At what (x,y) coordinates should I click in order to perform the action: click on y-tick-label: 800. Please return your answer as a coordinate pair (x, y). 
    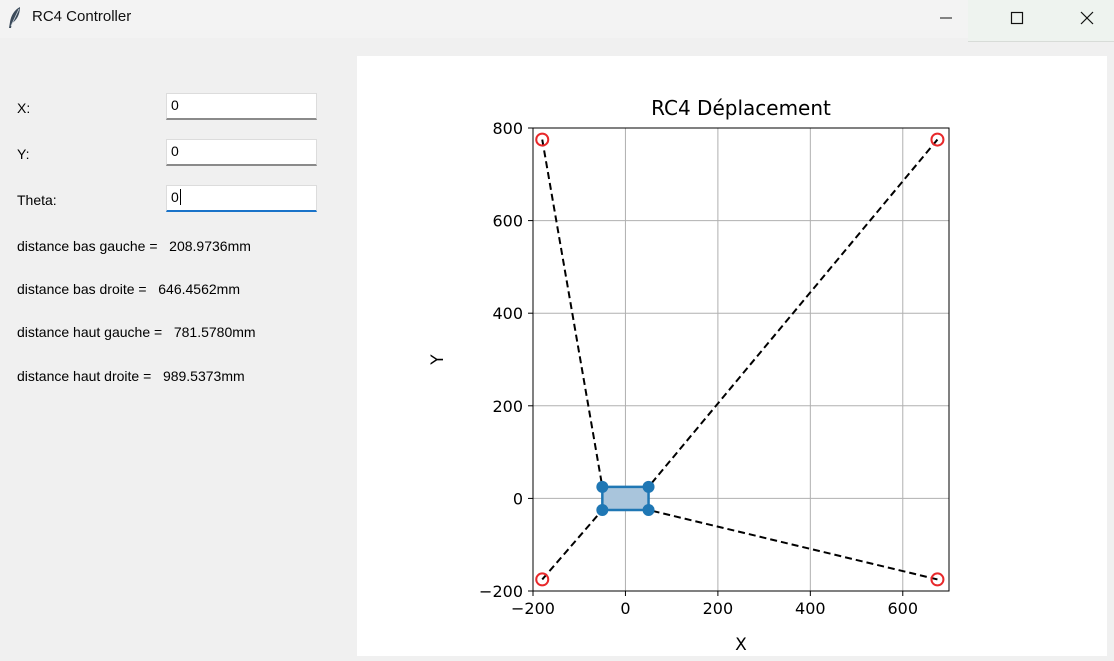
    Looking at the image, I should click on (507, 128).